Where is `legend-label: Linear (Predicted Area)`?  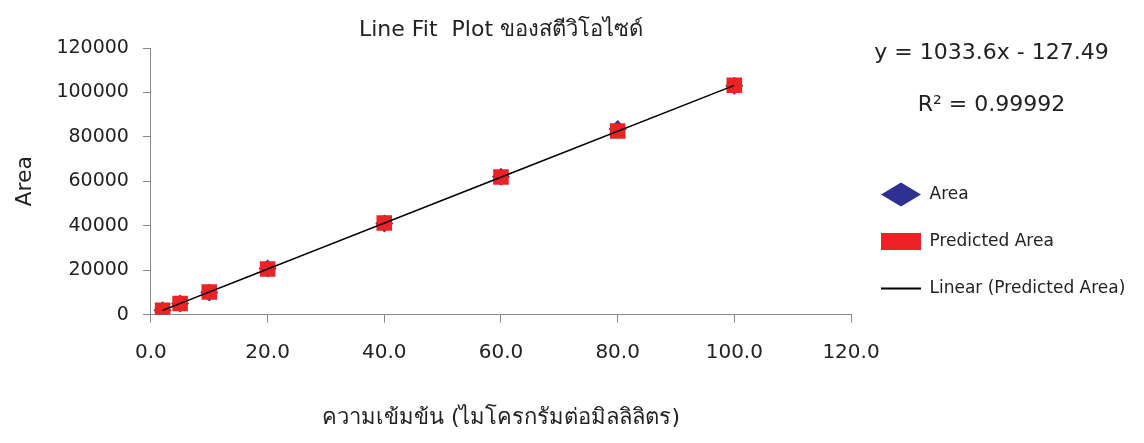 legend-label: Linear (Predicted Area) is located at coordinates (1027, 286).